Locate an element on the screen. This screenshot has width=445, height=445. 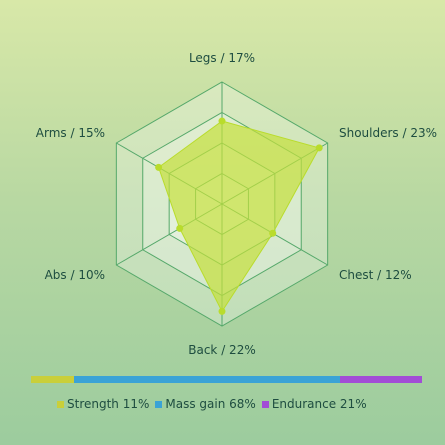
legend-item: Strength 11% is located at coordinates (103, 404).